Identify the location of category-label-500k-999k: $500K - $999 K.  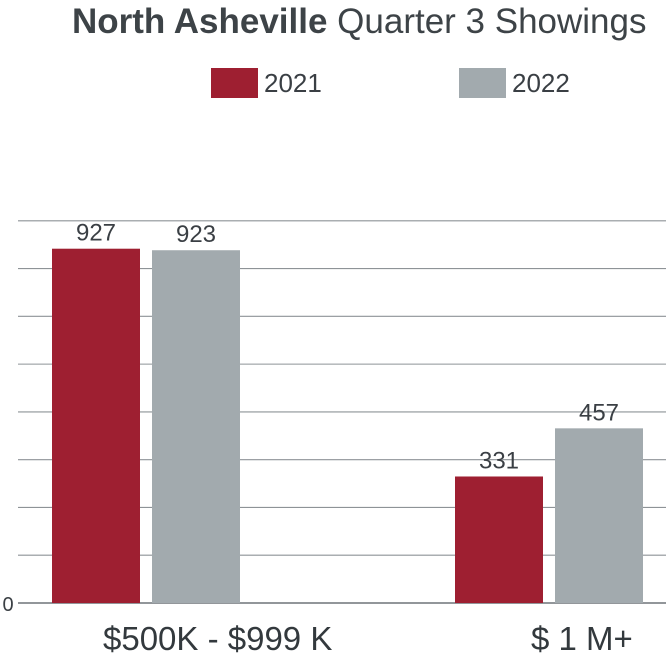
(218, 638).